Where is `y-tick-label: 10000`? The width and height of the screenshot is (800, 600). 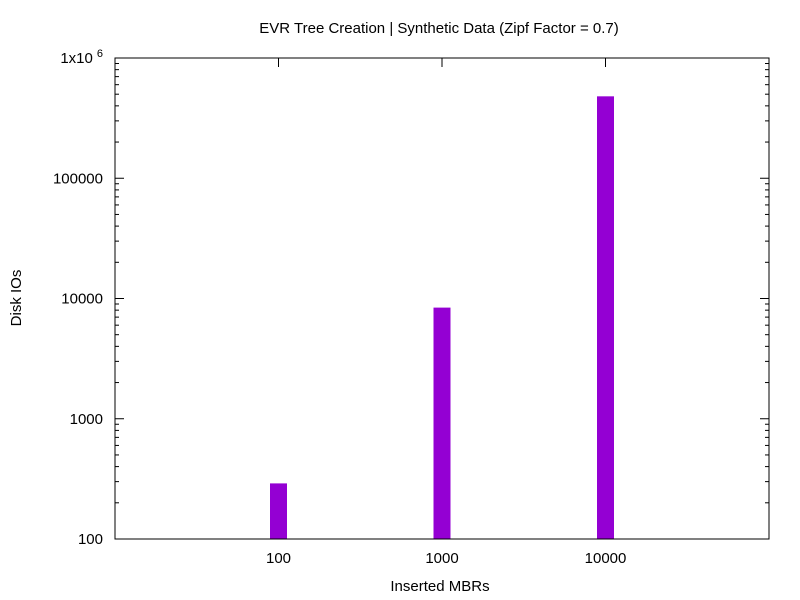
y-tick-label: 10000 is located at coordinates (82, 299).